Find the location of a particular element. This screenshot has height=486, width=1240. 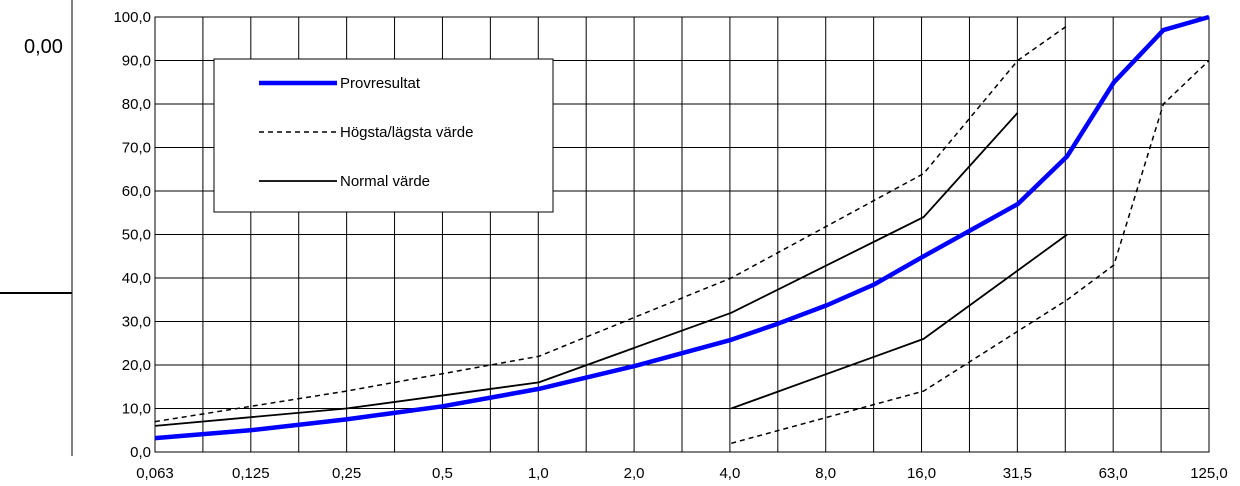

y-tick-label: 70,0 is located at coordinates (136, 148).